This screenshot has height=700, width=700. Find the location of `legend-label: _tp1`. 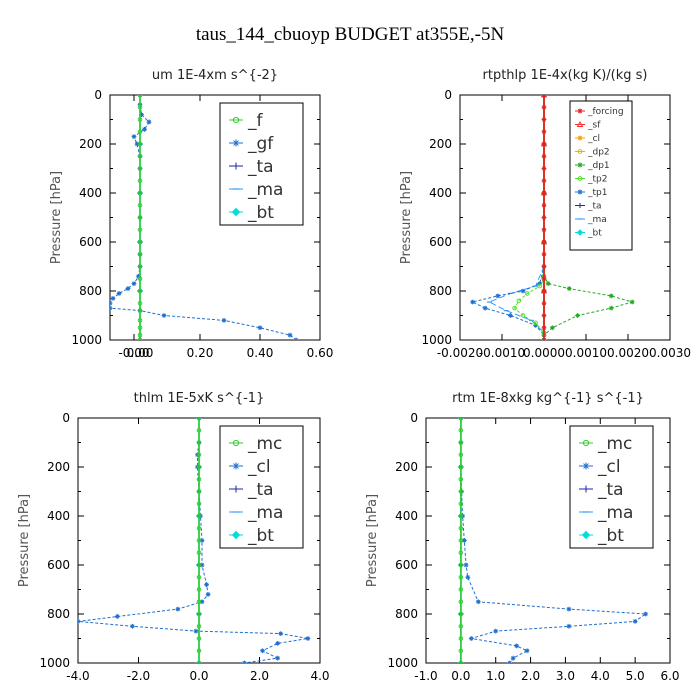

legend-label: _tp1 is located at coordinates (597, 193).